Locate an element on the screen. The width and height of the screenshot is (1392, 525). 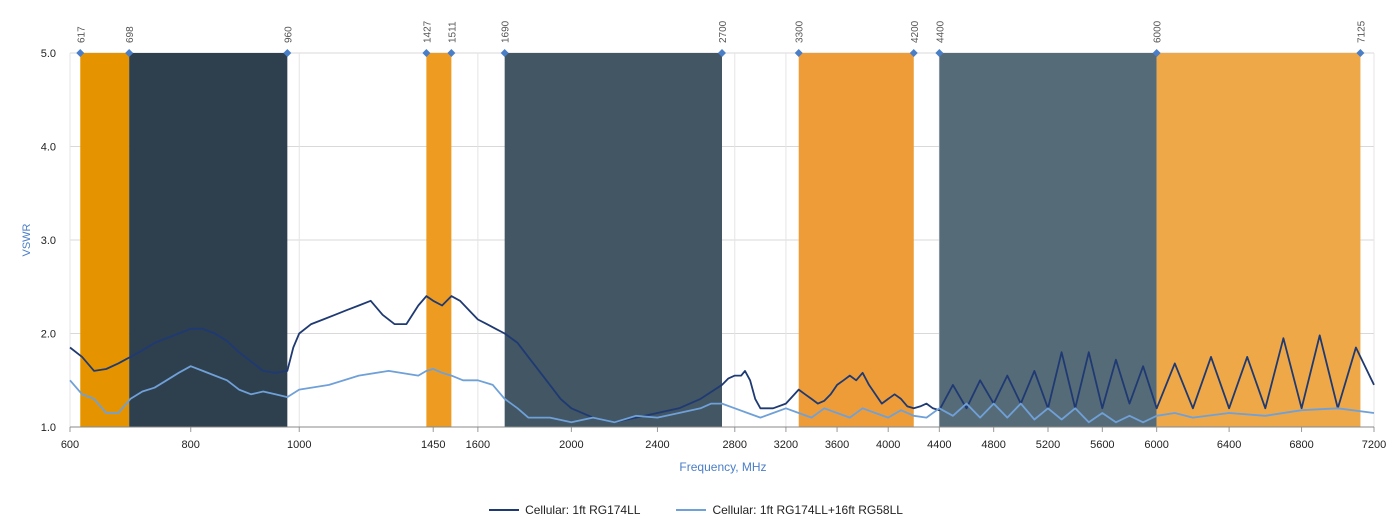
band-edge-label: 4200 is located at coordinates (915, 31).